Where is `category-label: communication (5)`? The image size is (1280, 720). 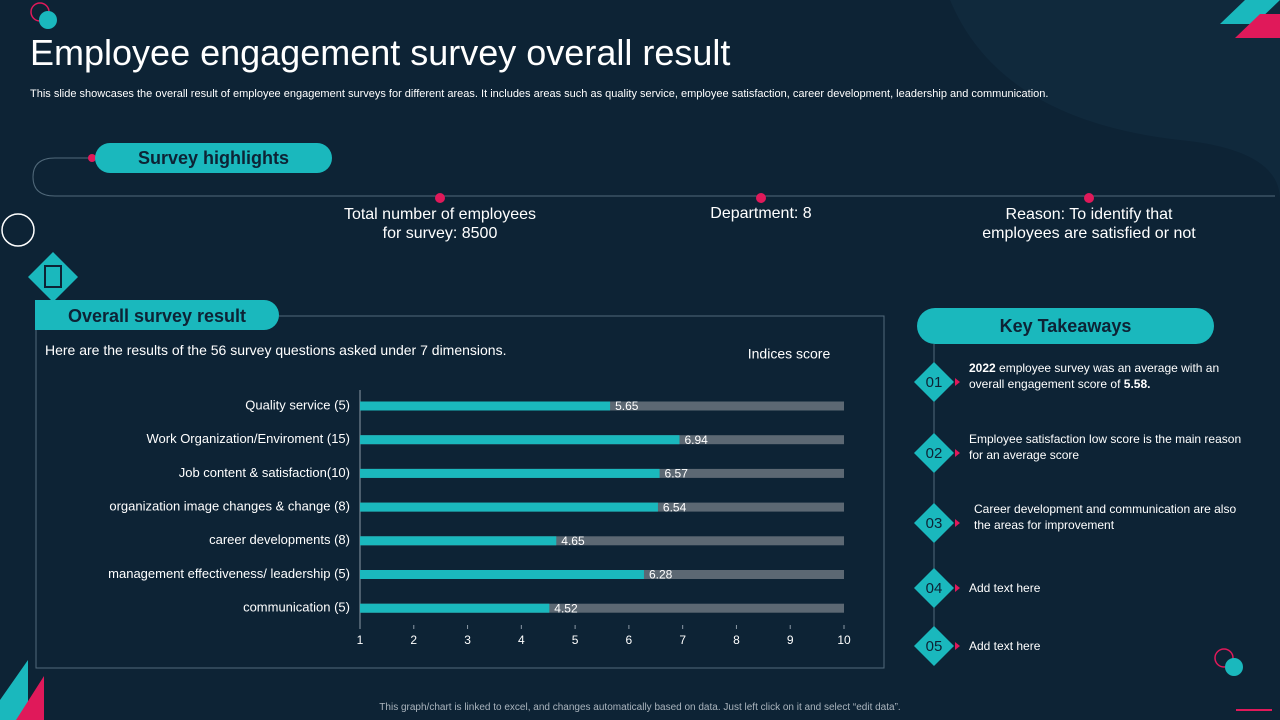 category-label: communication (5) is located at coordinates (296, 607).